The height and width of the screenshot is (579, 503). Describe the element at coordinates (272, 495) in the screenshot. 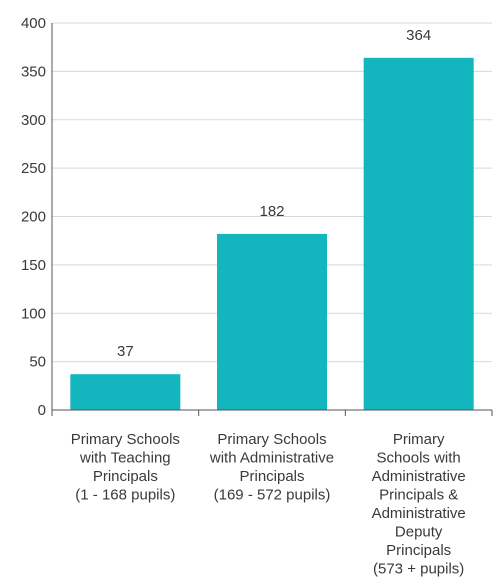

I see `x-category-label-line: (169 - 572 pupils)` at that location.